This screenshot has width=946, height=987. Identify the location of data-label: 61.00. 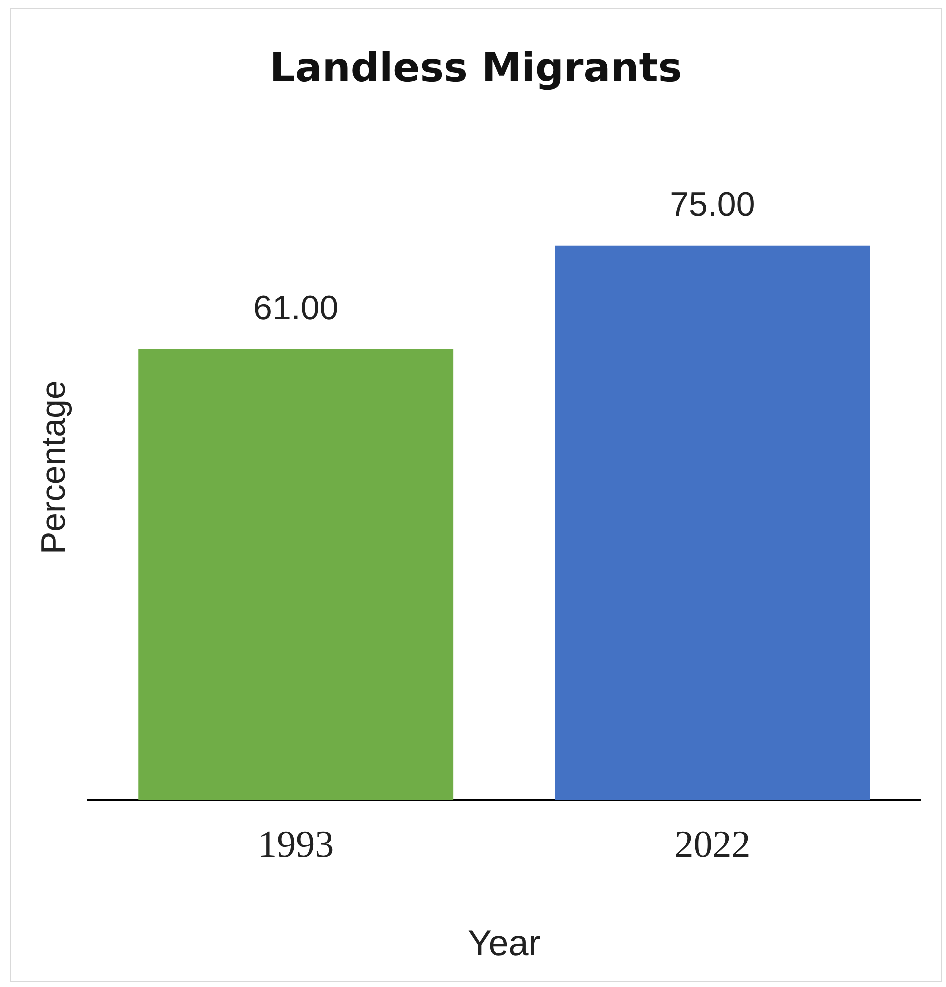
(296, 309).